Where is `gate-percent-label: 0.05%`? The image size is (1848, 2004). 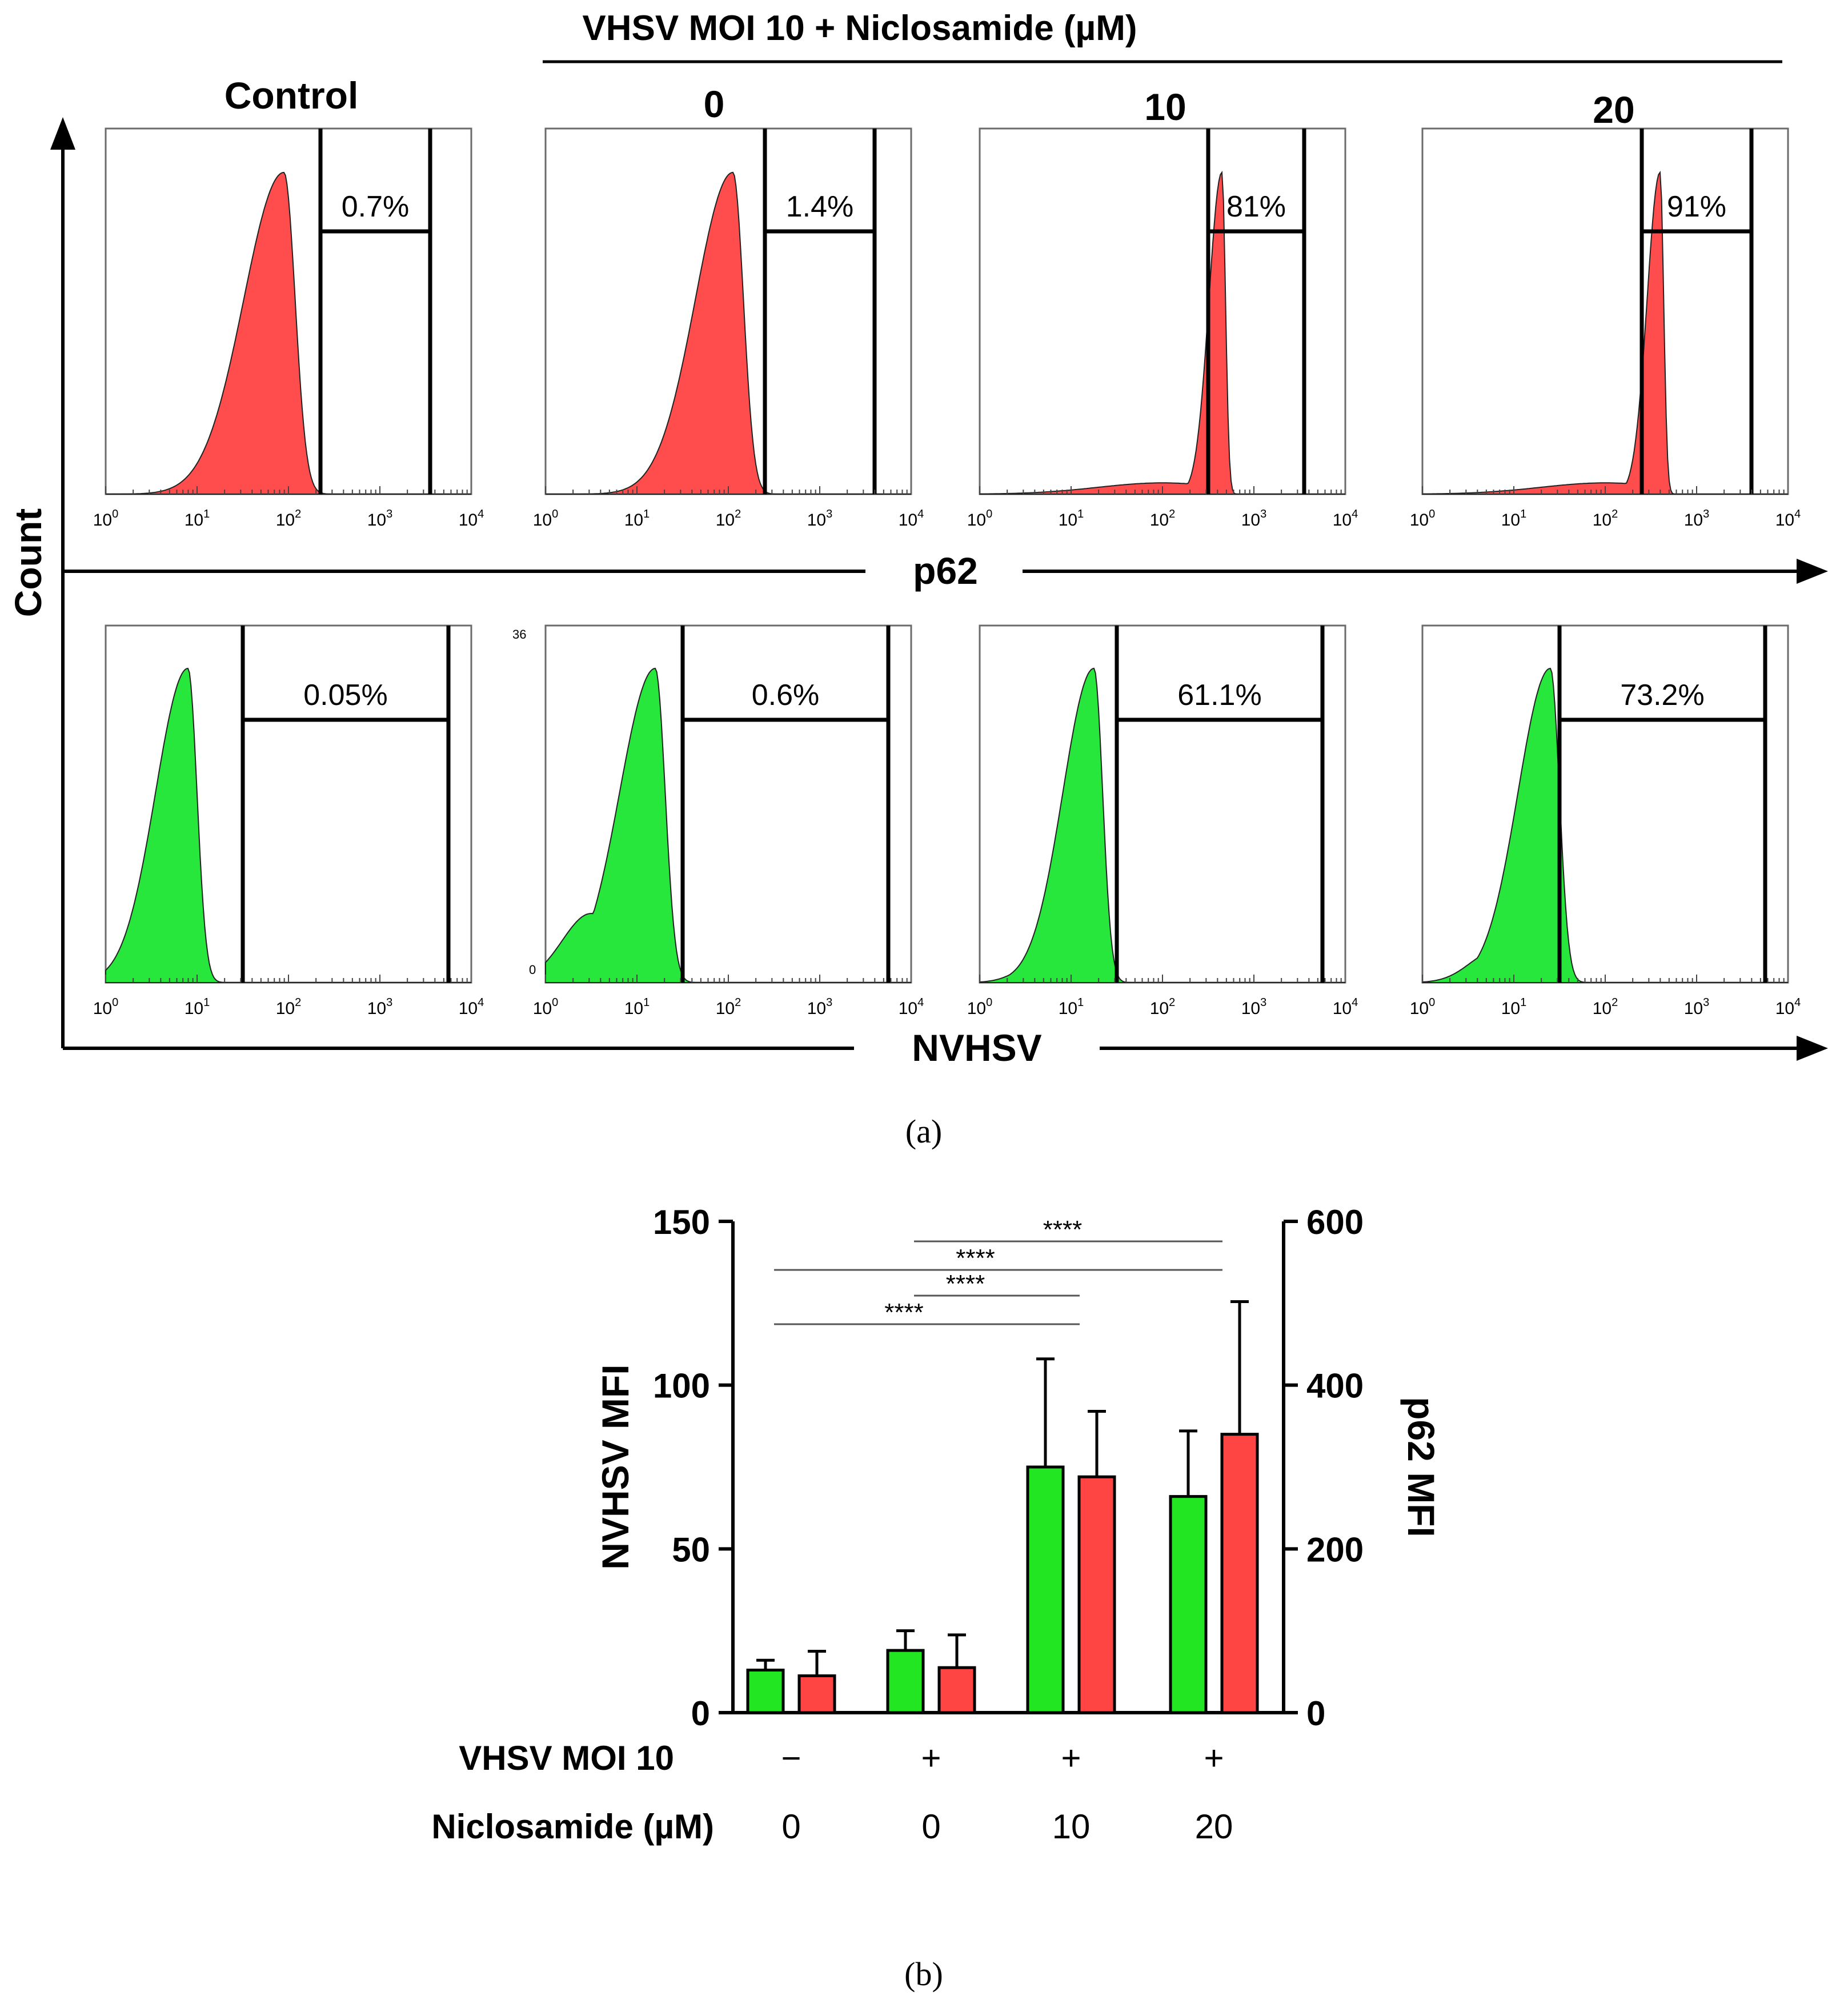 gate-percent-label: 0.05% is located at coordinates (345, 695).